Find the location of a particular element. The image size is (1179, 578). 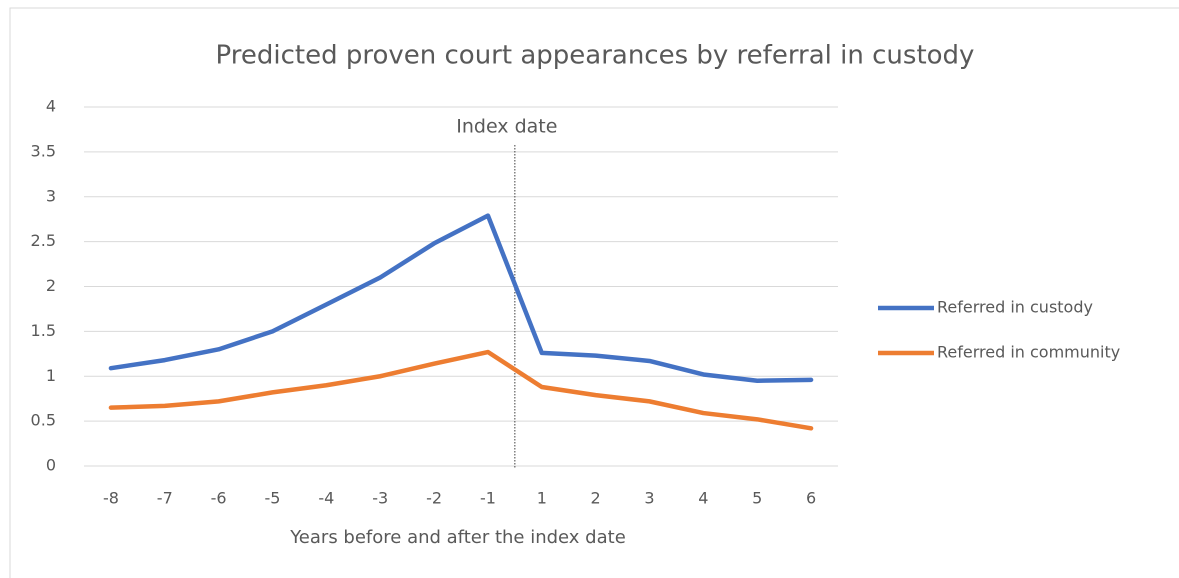

y-tick-label: 2.5 is located at coordinates (43, 240).